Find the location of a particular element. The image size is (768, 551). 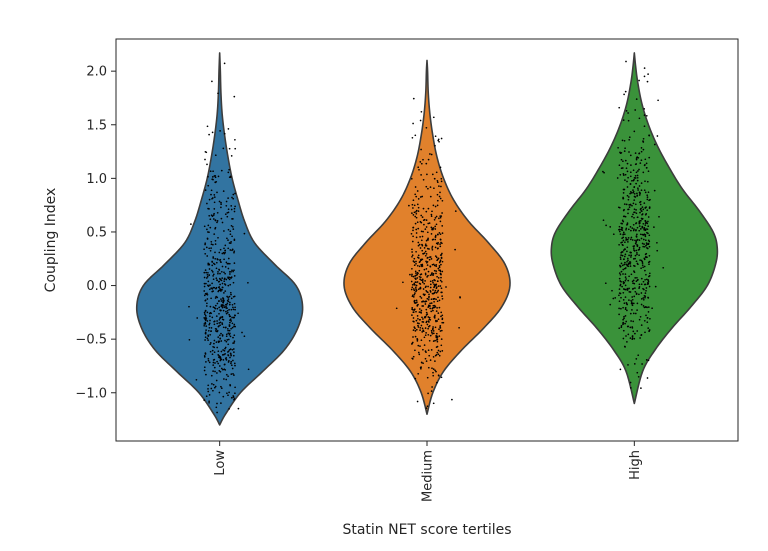

y-axis-label: Coupling Index is located at coordinates (51, 240).